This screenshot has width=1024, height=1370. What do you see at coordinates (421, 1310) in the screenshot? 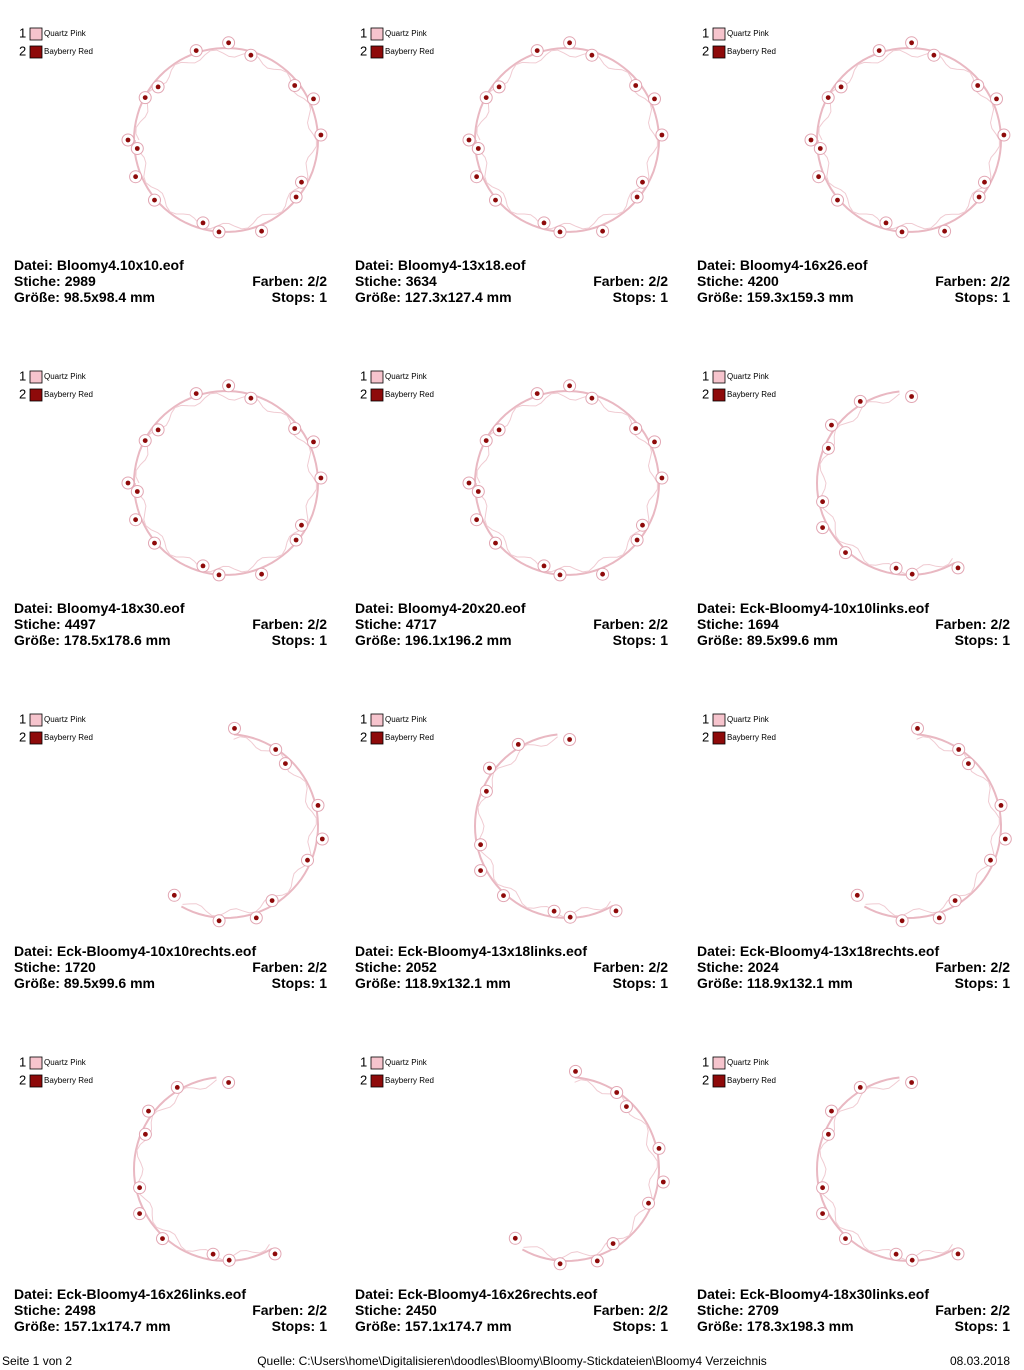
I see `stitch-count-value: 2450` at bounding box center [421, 1310].